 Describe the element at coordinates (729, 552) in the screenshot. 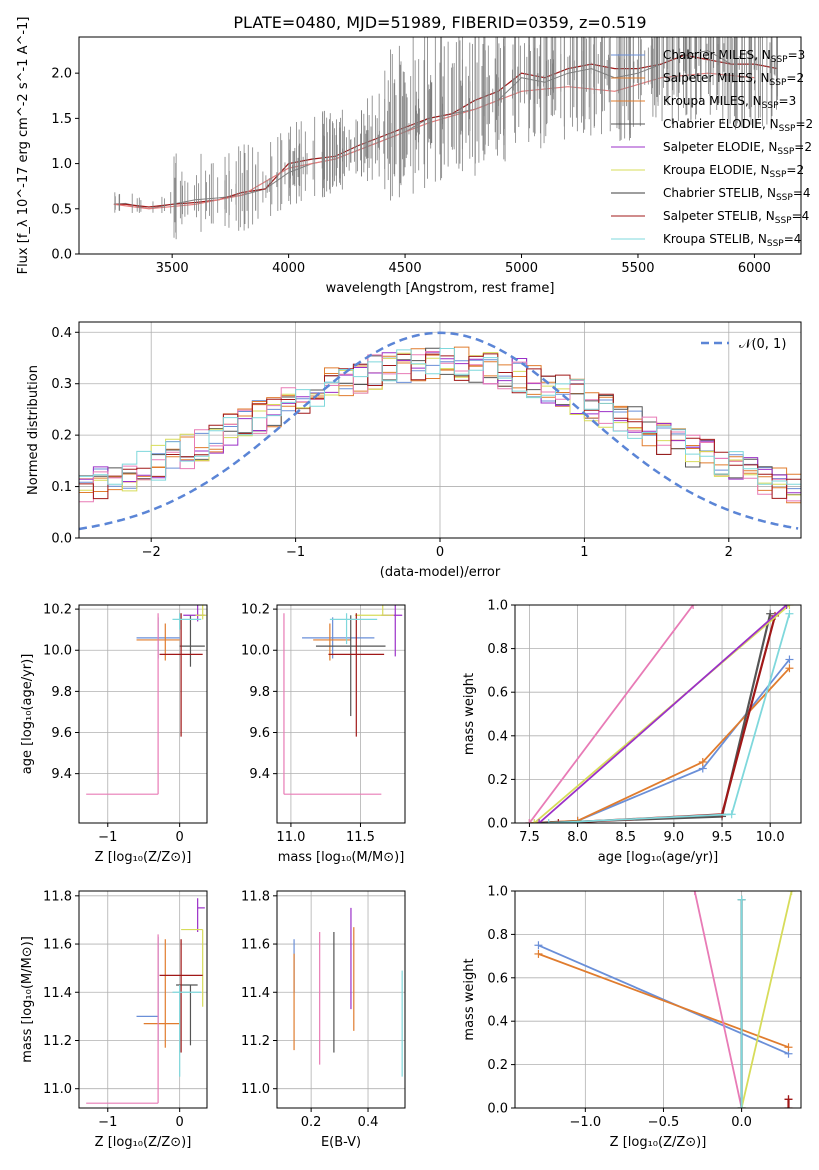

I see `x-tick-label: 2` at that location.